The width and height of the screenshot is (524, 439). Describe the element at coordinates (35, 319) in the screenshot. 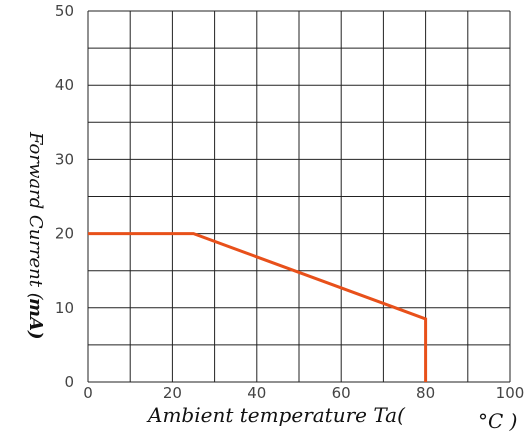

I see `y-axis-unit: mA)` at that location.